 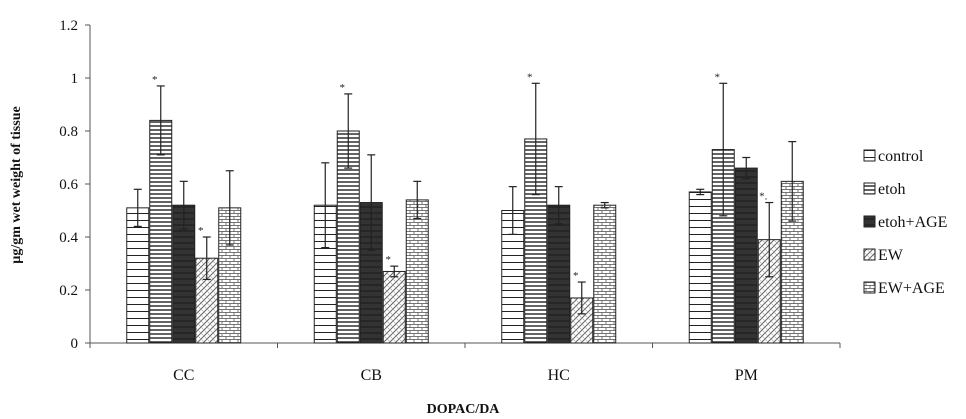 What do you see at coordinates (371, 375) in the screenshot?
I see `x-category-label: CB` at bounding box center [371, 375].